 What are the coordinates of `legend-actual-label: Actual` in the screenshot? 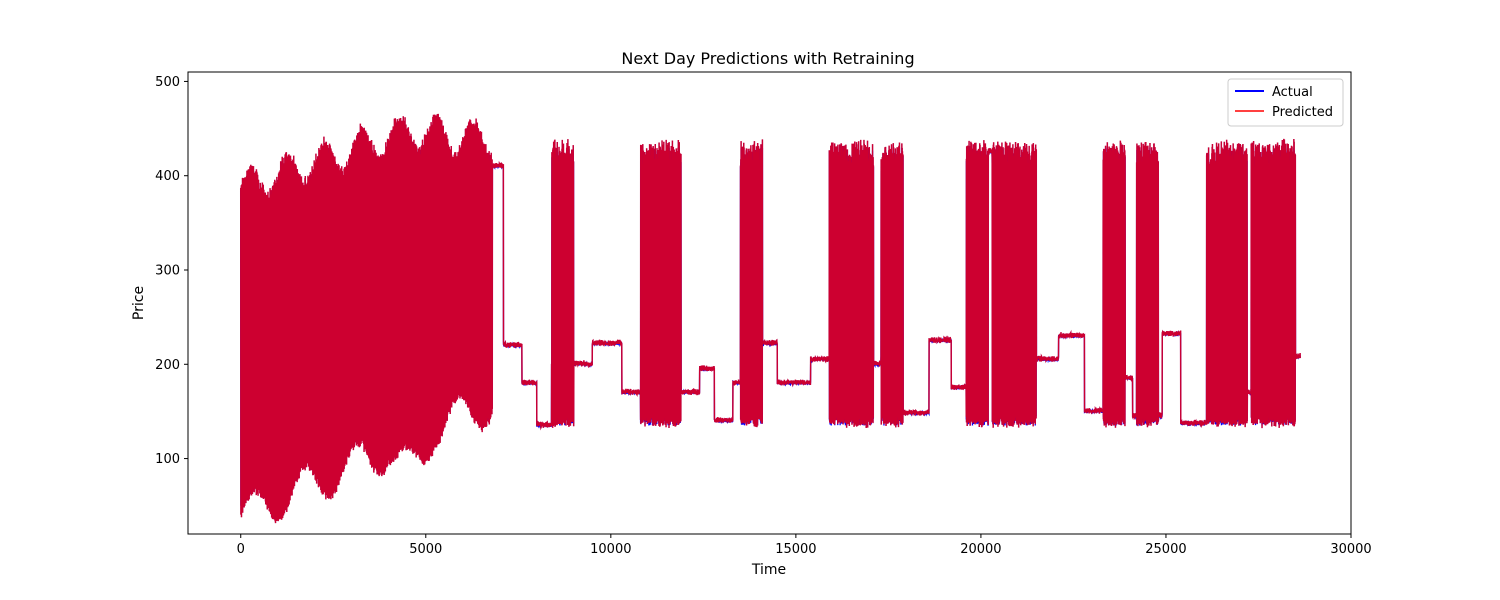 It's located at (1292, 92).